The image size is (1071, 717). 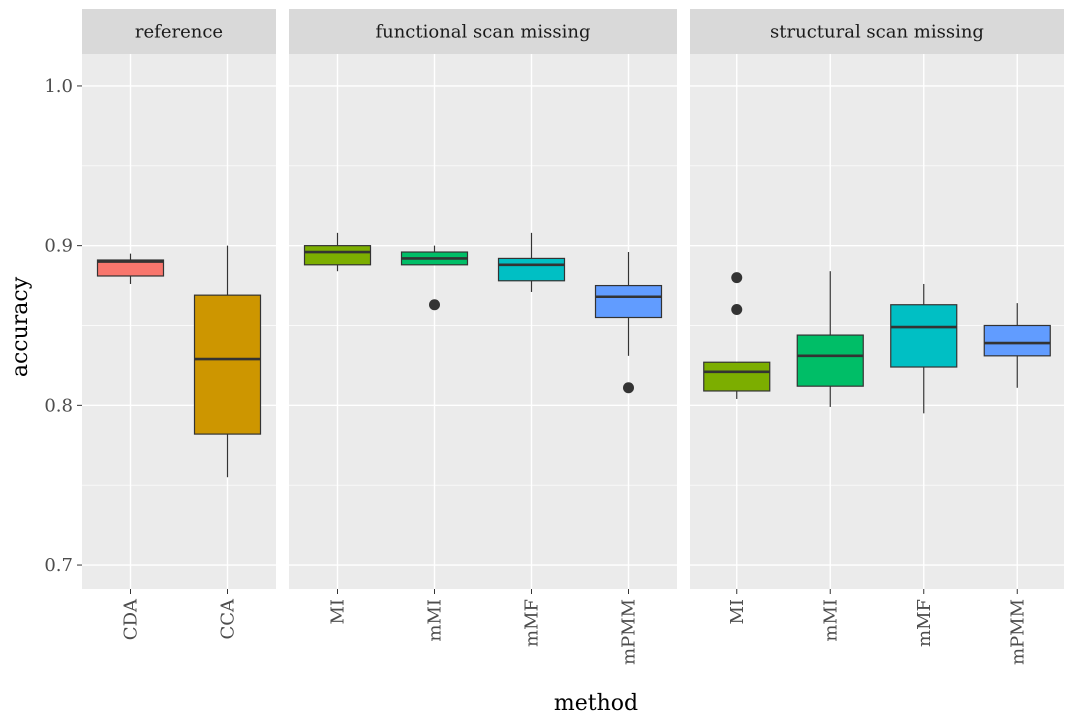 I want to click on x-tick-label: CDA, so click(x=131, y=619).